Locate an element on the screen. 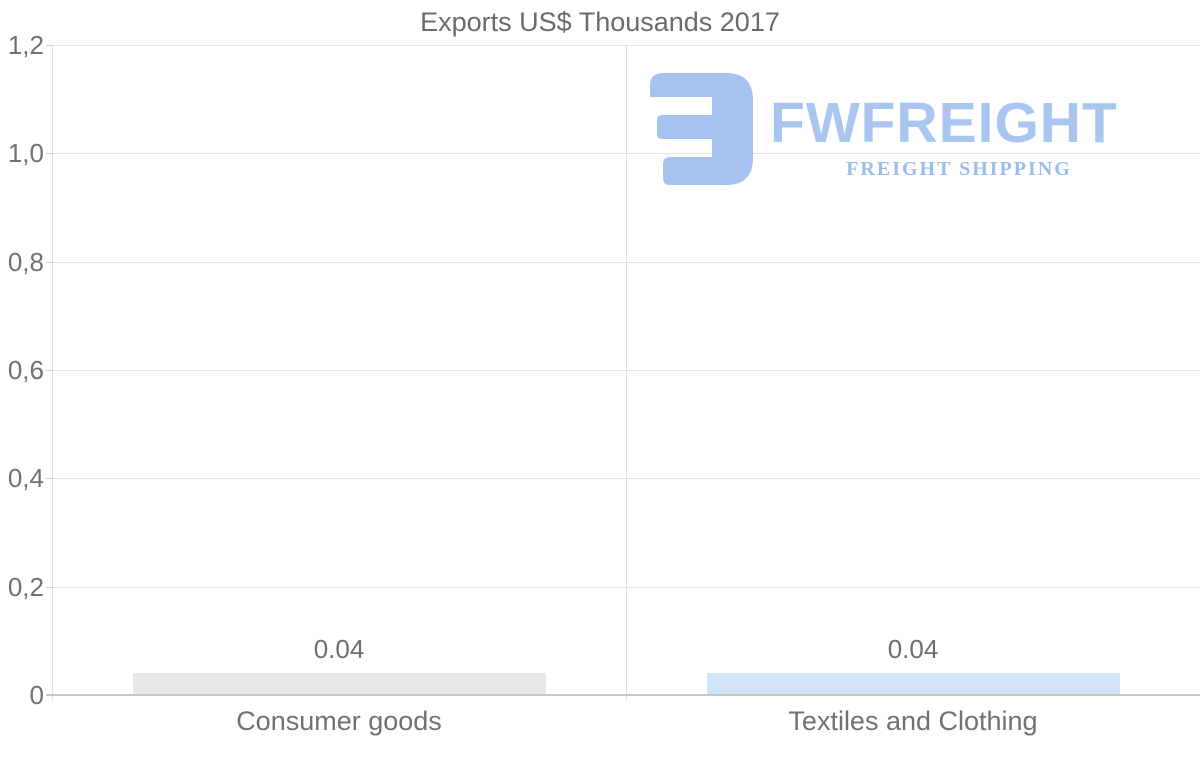 The height and width of the screenshot is (763, 1200). x-axis-line is located at coordinates (623, 695).